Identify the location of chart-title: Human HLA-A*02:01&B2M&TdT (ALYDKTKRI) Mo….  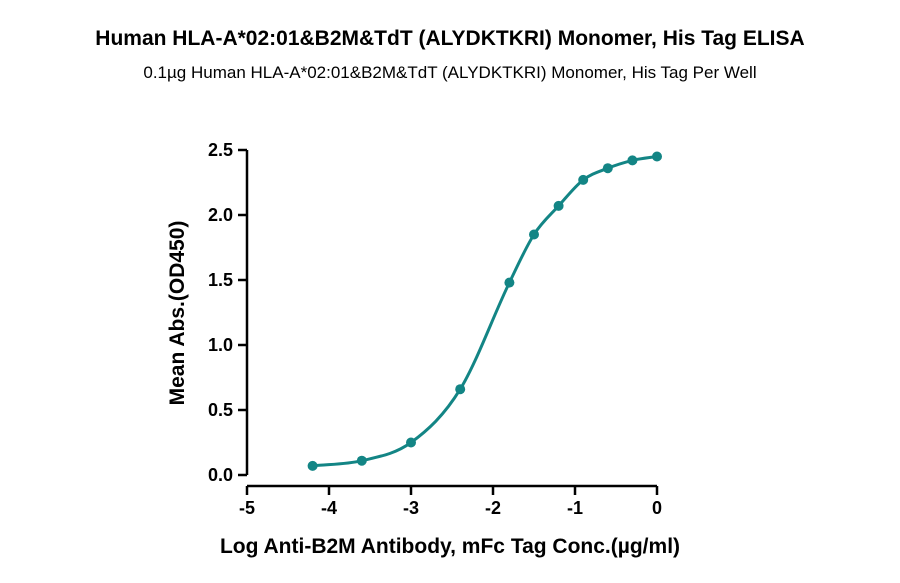
(450, 38).